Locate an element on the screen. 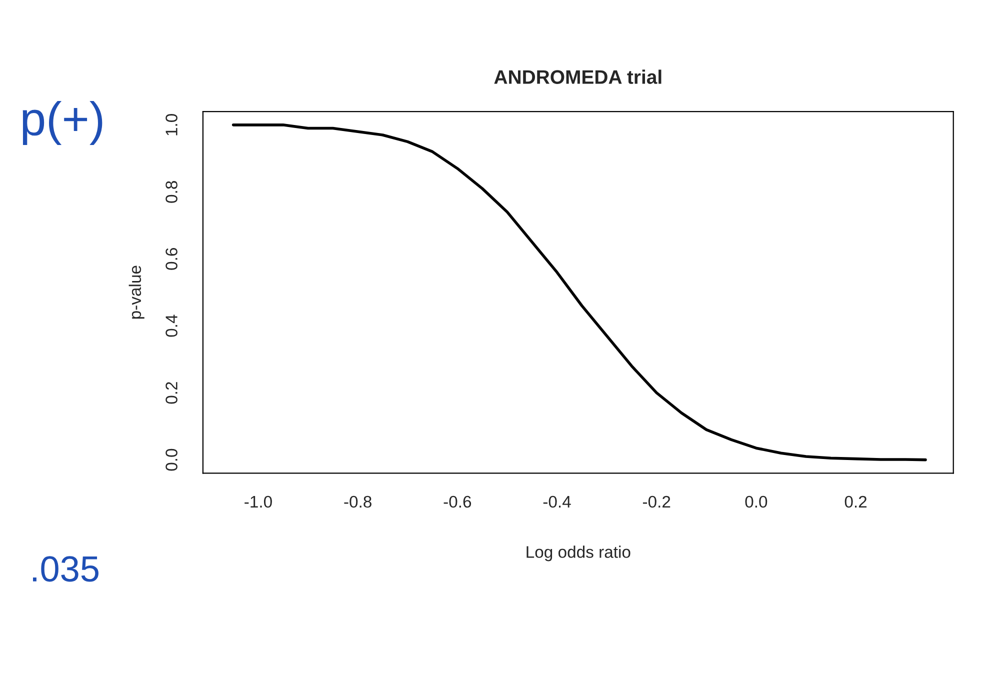 This screenshot has width=990, height=676. x-tick-label: -0.6 is located at coordinates (458, 502).